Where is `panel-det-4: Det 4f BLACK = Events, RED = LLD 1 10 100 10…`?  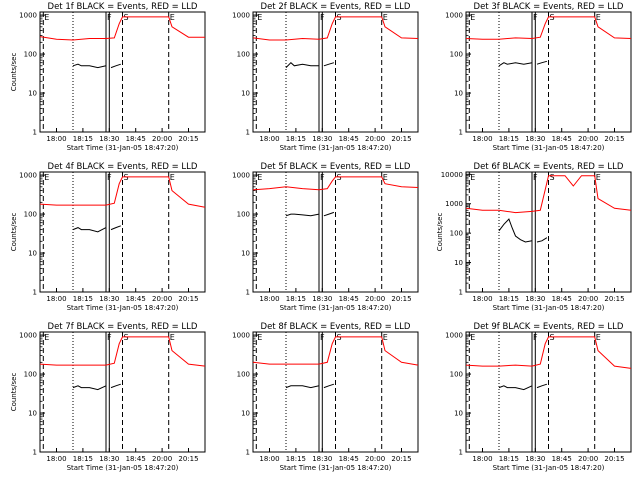
panel-det-4: Det 4f BLACK = Events, RED = LLD 1 10 100 10… is located at coordinates (108, 237).